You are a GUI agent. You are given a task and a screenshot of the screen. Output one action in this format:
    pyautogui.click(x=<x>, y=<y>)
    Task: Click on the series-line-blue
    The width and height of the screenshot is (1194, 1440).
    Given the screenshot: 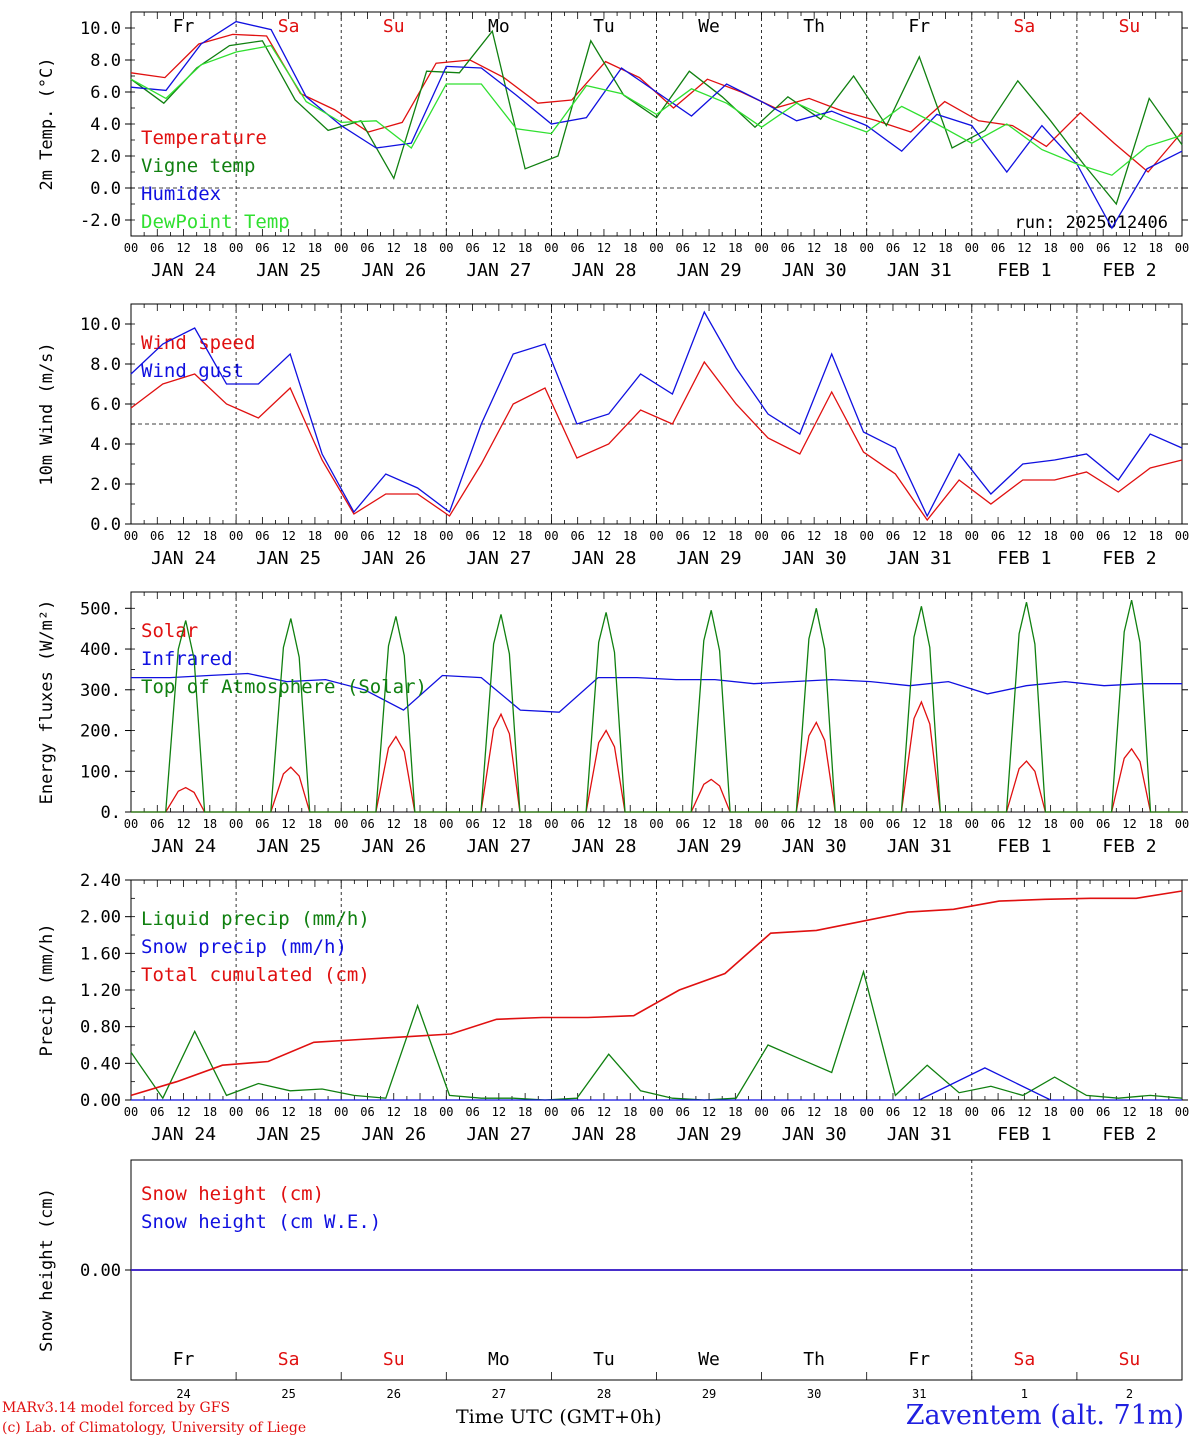 What is the action you would take?
    pyautogui.click(x=656, y=125)
    